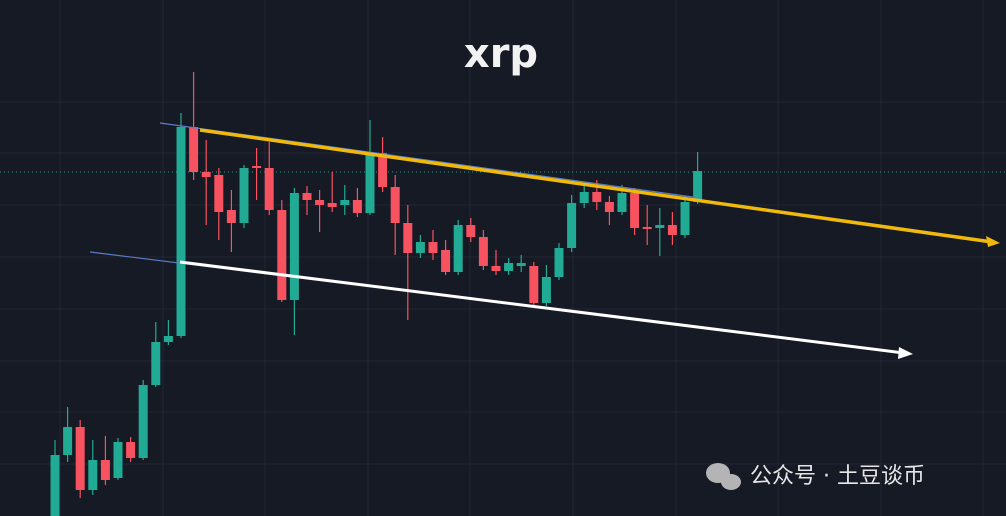  I want to click on watermark-icon, so click(723, 476).